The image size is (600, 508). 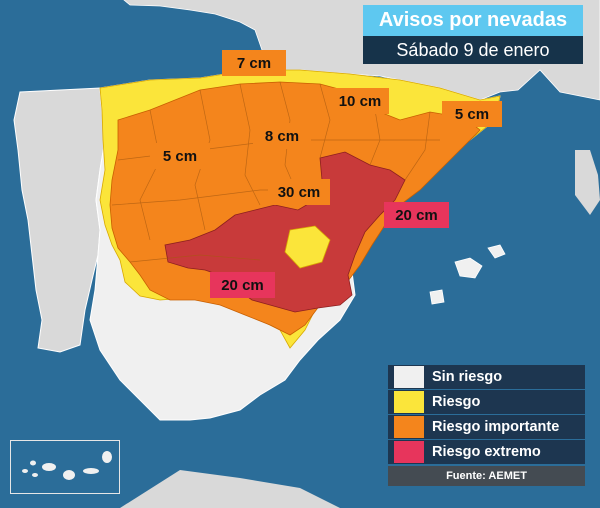 What do you see at coordinates (307, 247) in the screenshot?
I see `zone-risk-inner` at bounding box center [307, 247].